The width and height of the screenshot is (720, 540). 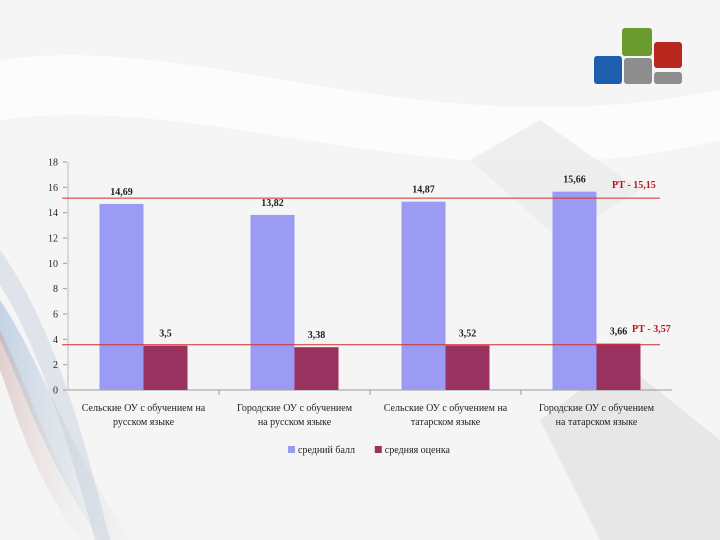 I want to click on data-label-0-0: 14,69, so click(x=121, y=192).